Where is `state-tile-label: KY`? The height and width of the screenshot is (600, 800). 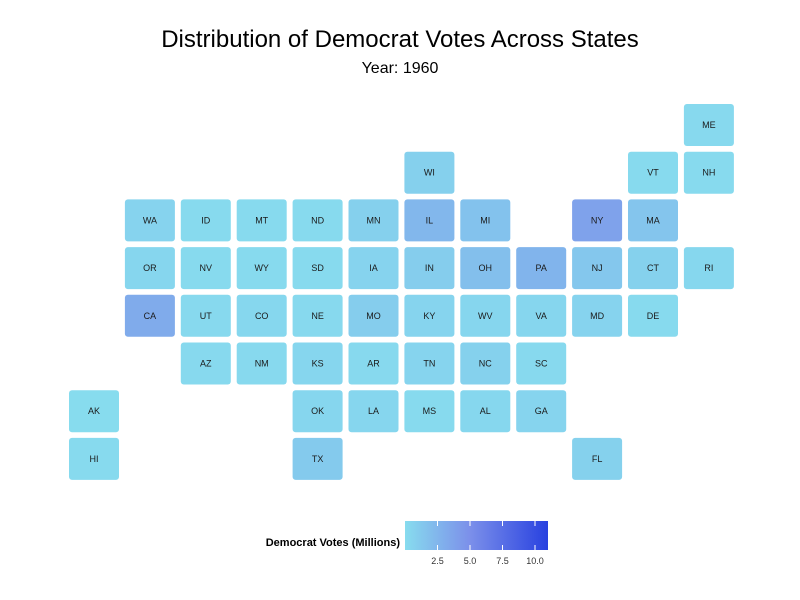 state-tile-label: KY is located at coordinates (429, 316).